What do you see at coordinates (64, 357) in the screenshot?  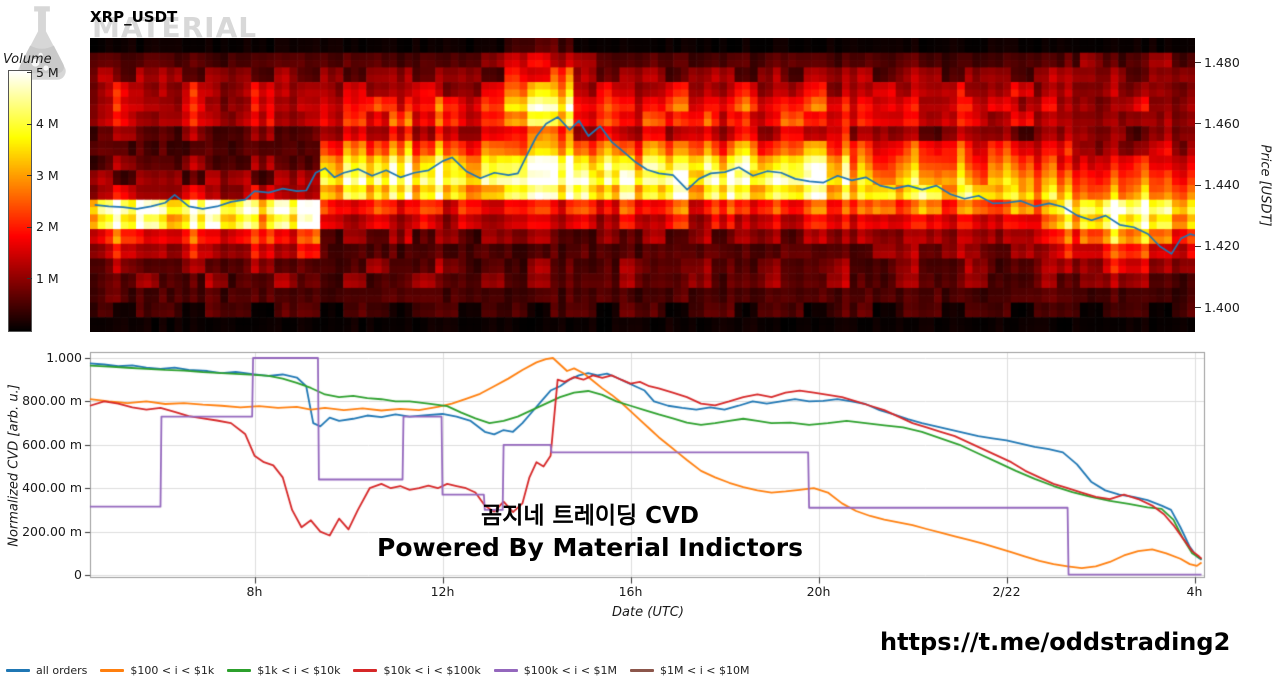 I see `cvd-y-tick-label: 1.000` at bounding box center [64, 357].